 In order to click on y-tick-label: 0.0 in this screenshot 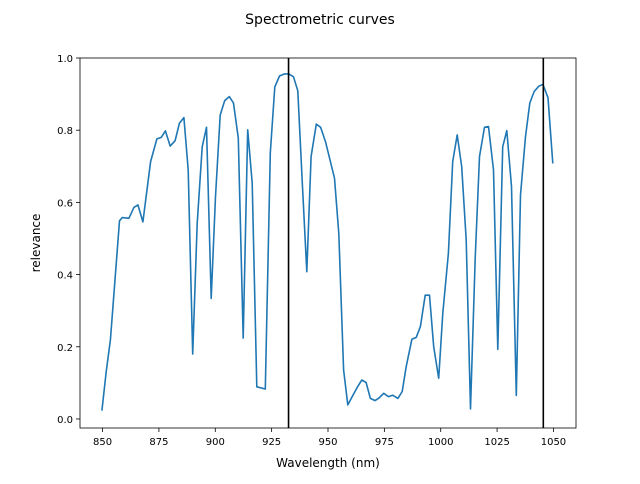, I will do `click(65, 420)`.